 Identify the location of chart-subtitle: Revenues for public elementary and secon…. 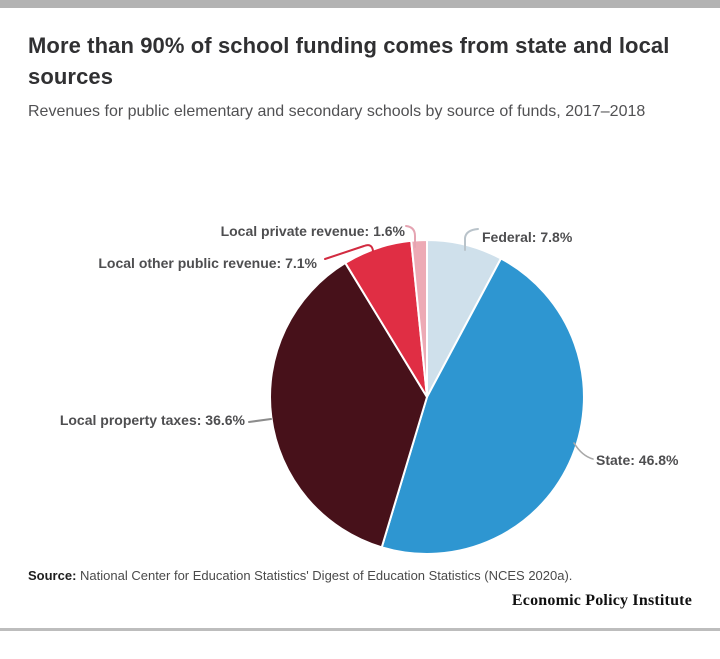
(337, 111).